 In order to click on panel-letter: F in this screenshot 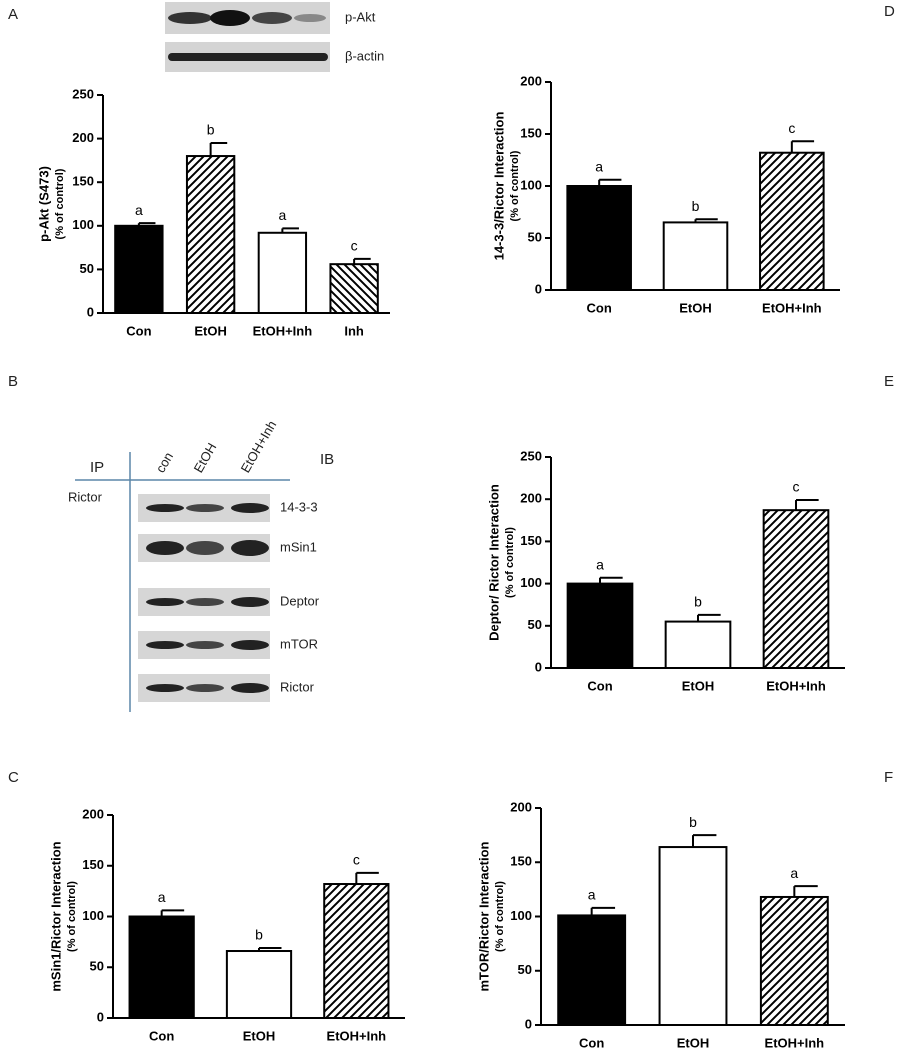, I will do `click(888, 777)`.